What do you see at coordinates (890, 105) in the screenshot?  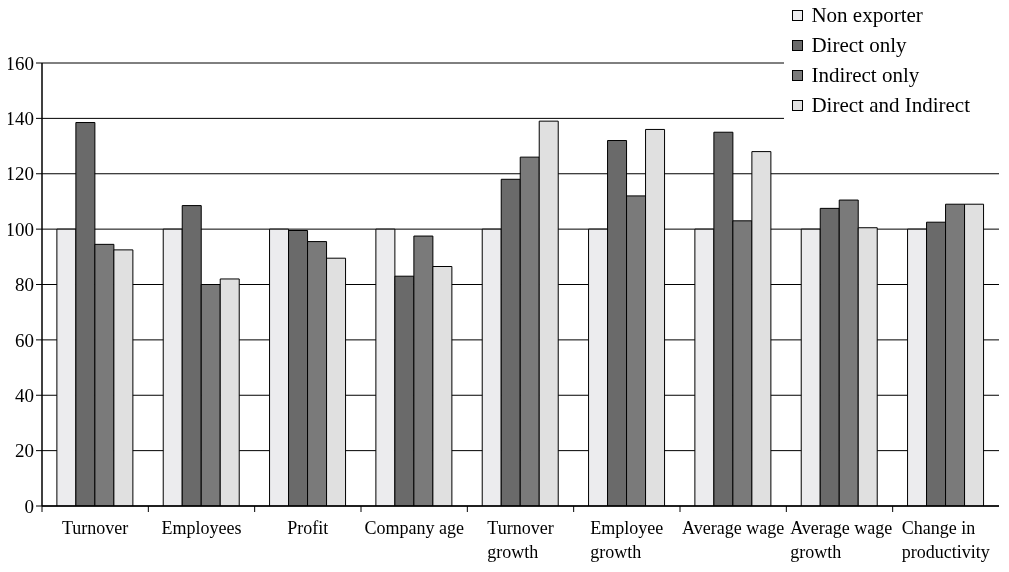 I see `legend-label: Direct and Indirect` at bounding box center [890, 105].